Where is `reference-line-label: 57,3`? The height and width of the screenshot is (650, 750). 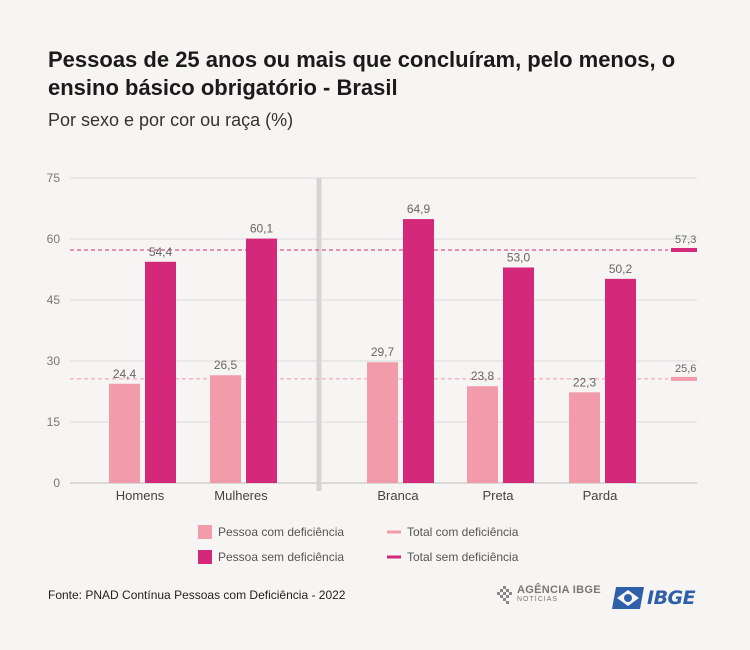
reference-line-label: 57,3 is located at coordinates (685, 240).